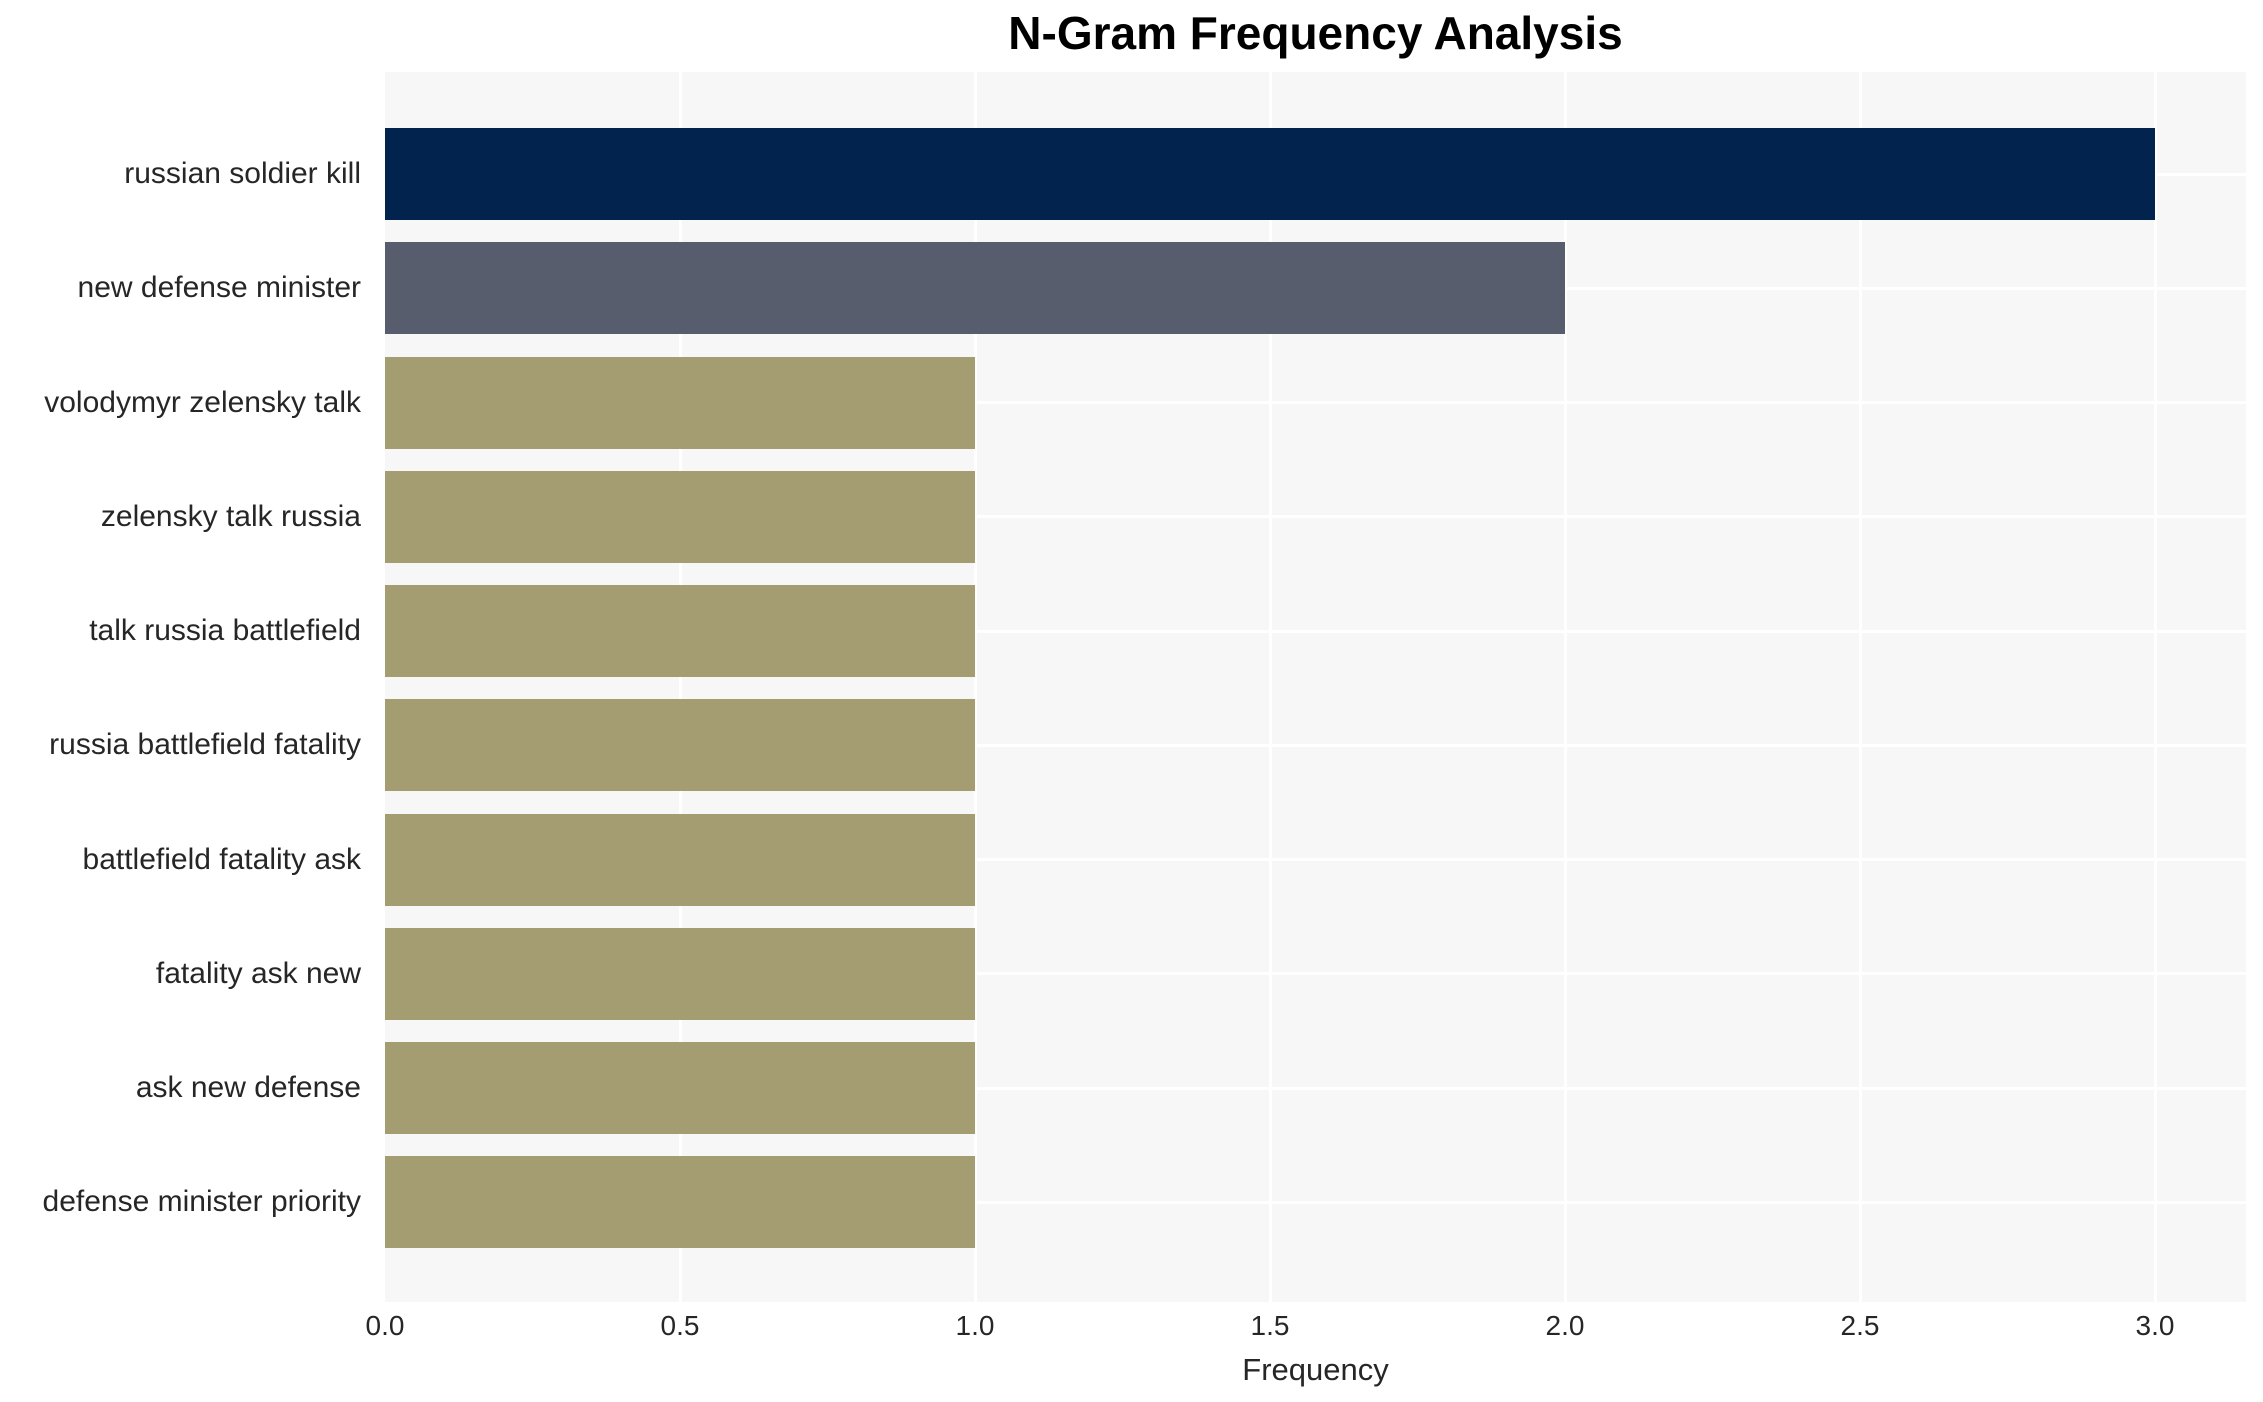  Describe the element at coordinates (385, 1325) in the screenshot. I see `x-axis-tick-label: 0.0` at that location.